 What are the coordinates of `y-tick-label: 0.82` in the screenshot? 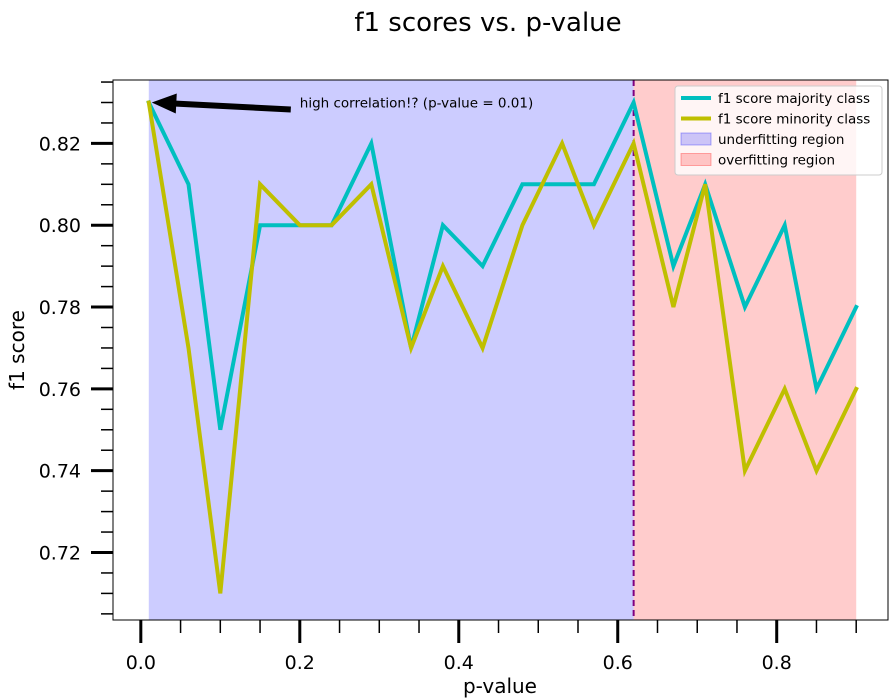 It's located at (60, 144).